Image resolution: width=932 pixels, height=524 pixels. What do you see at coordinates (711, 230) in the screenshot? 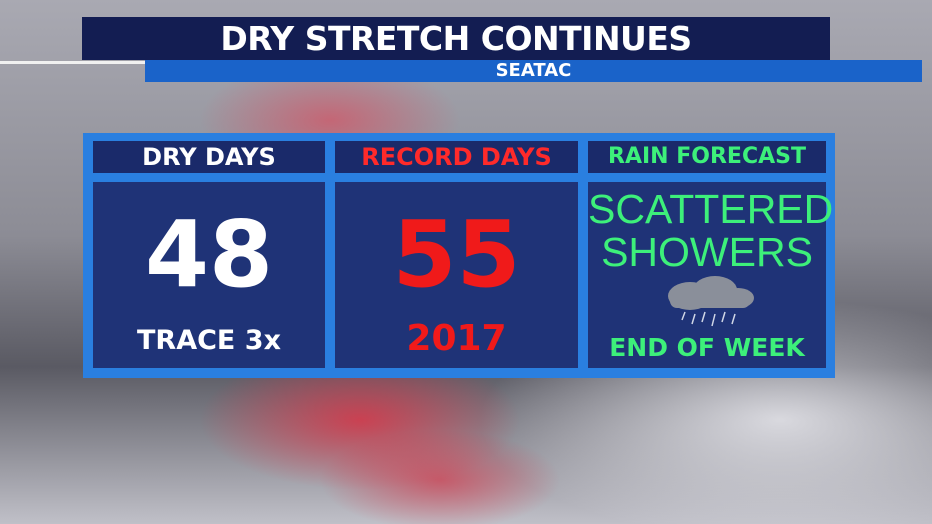
I see `panel-value: SCATTERED SHOWERS` at bounding box center [711, 230].